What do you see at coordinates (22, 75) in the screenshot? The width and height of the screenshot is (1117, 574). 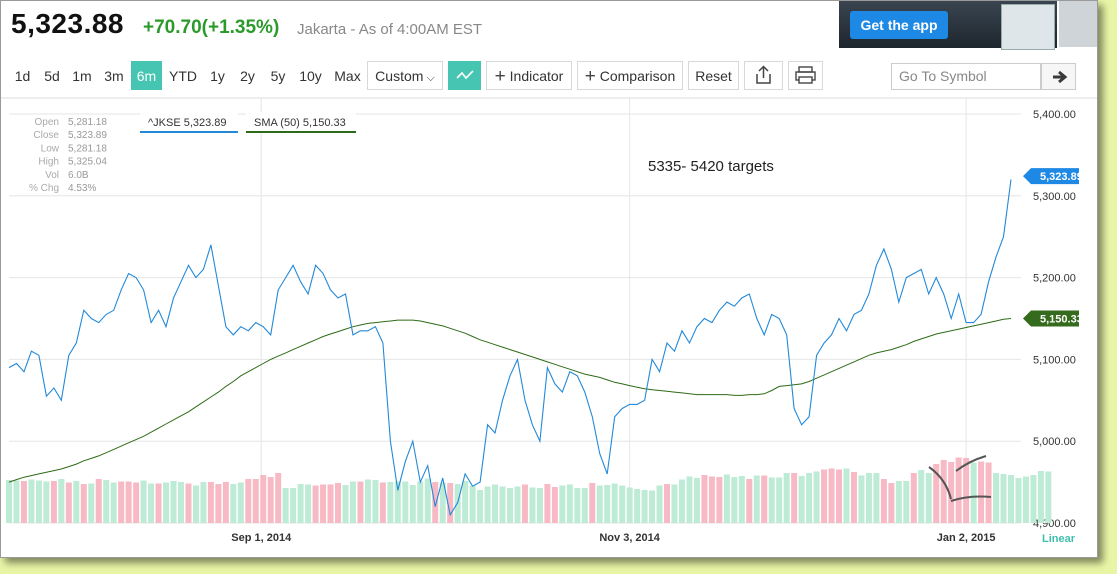 I see `range-1d-button: 1d` at bounding box center [22, 75].